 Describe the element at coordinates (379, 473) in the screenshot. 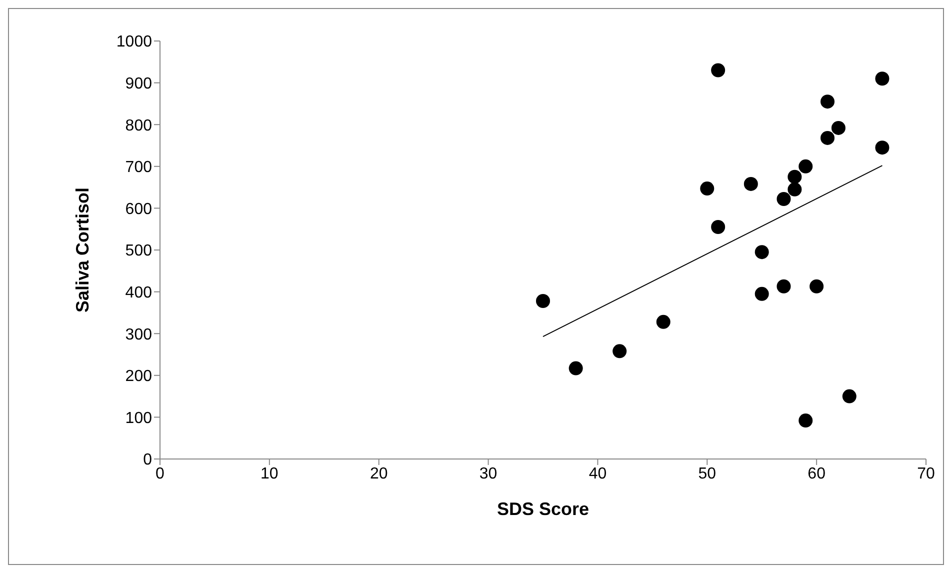

I see `x-tick-label: 20` at that location.